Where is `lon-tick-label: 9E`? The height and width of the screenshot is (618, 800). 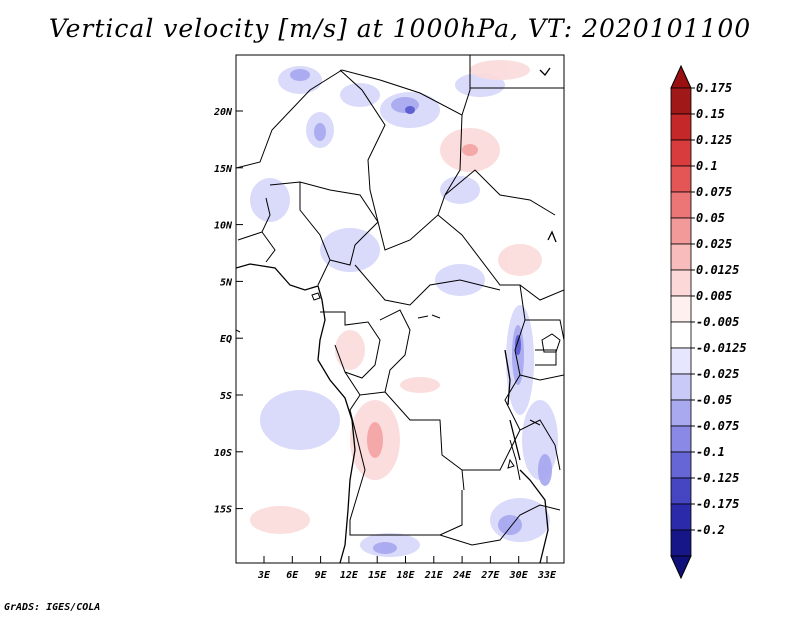 lon-tick-label: 9E is located at coordinates (321, 575).